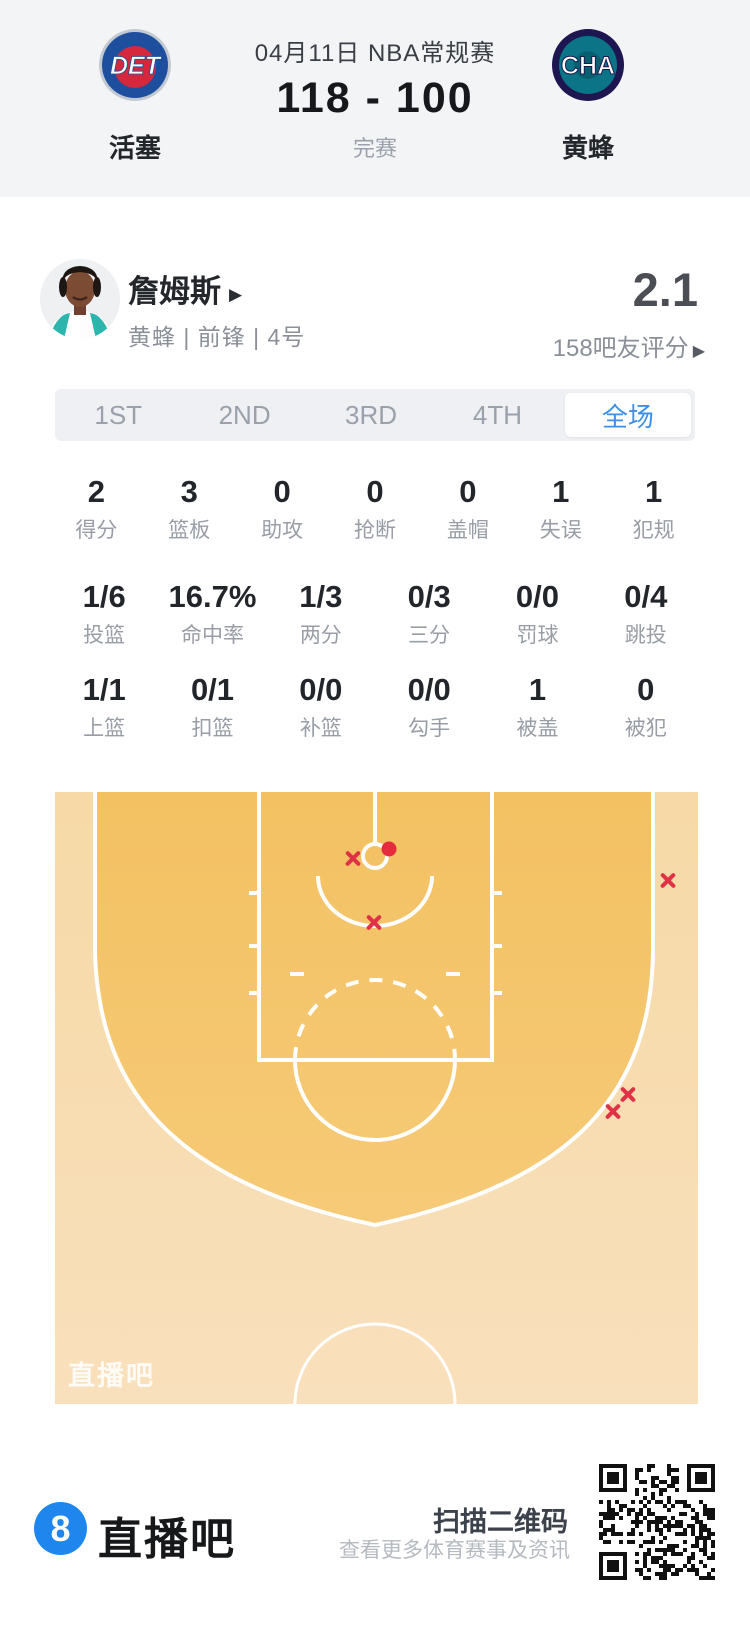 The height and width of the screenshot is (1629, 750). I want to click on fan-rating-label: 158吧友评分, so click(620, 348).